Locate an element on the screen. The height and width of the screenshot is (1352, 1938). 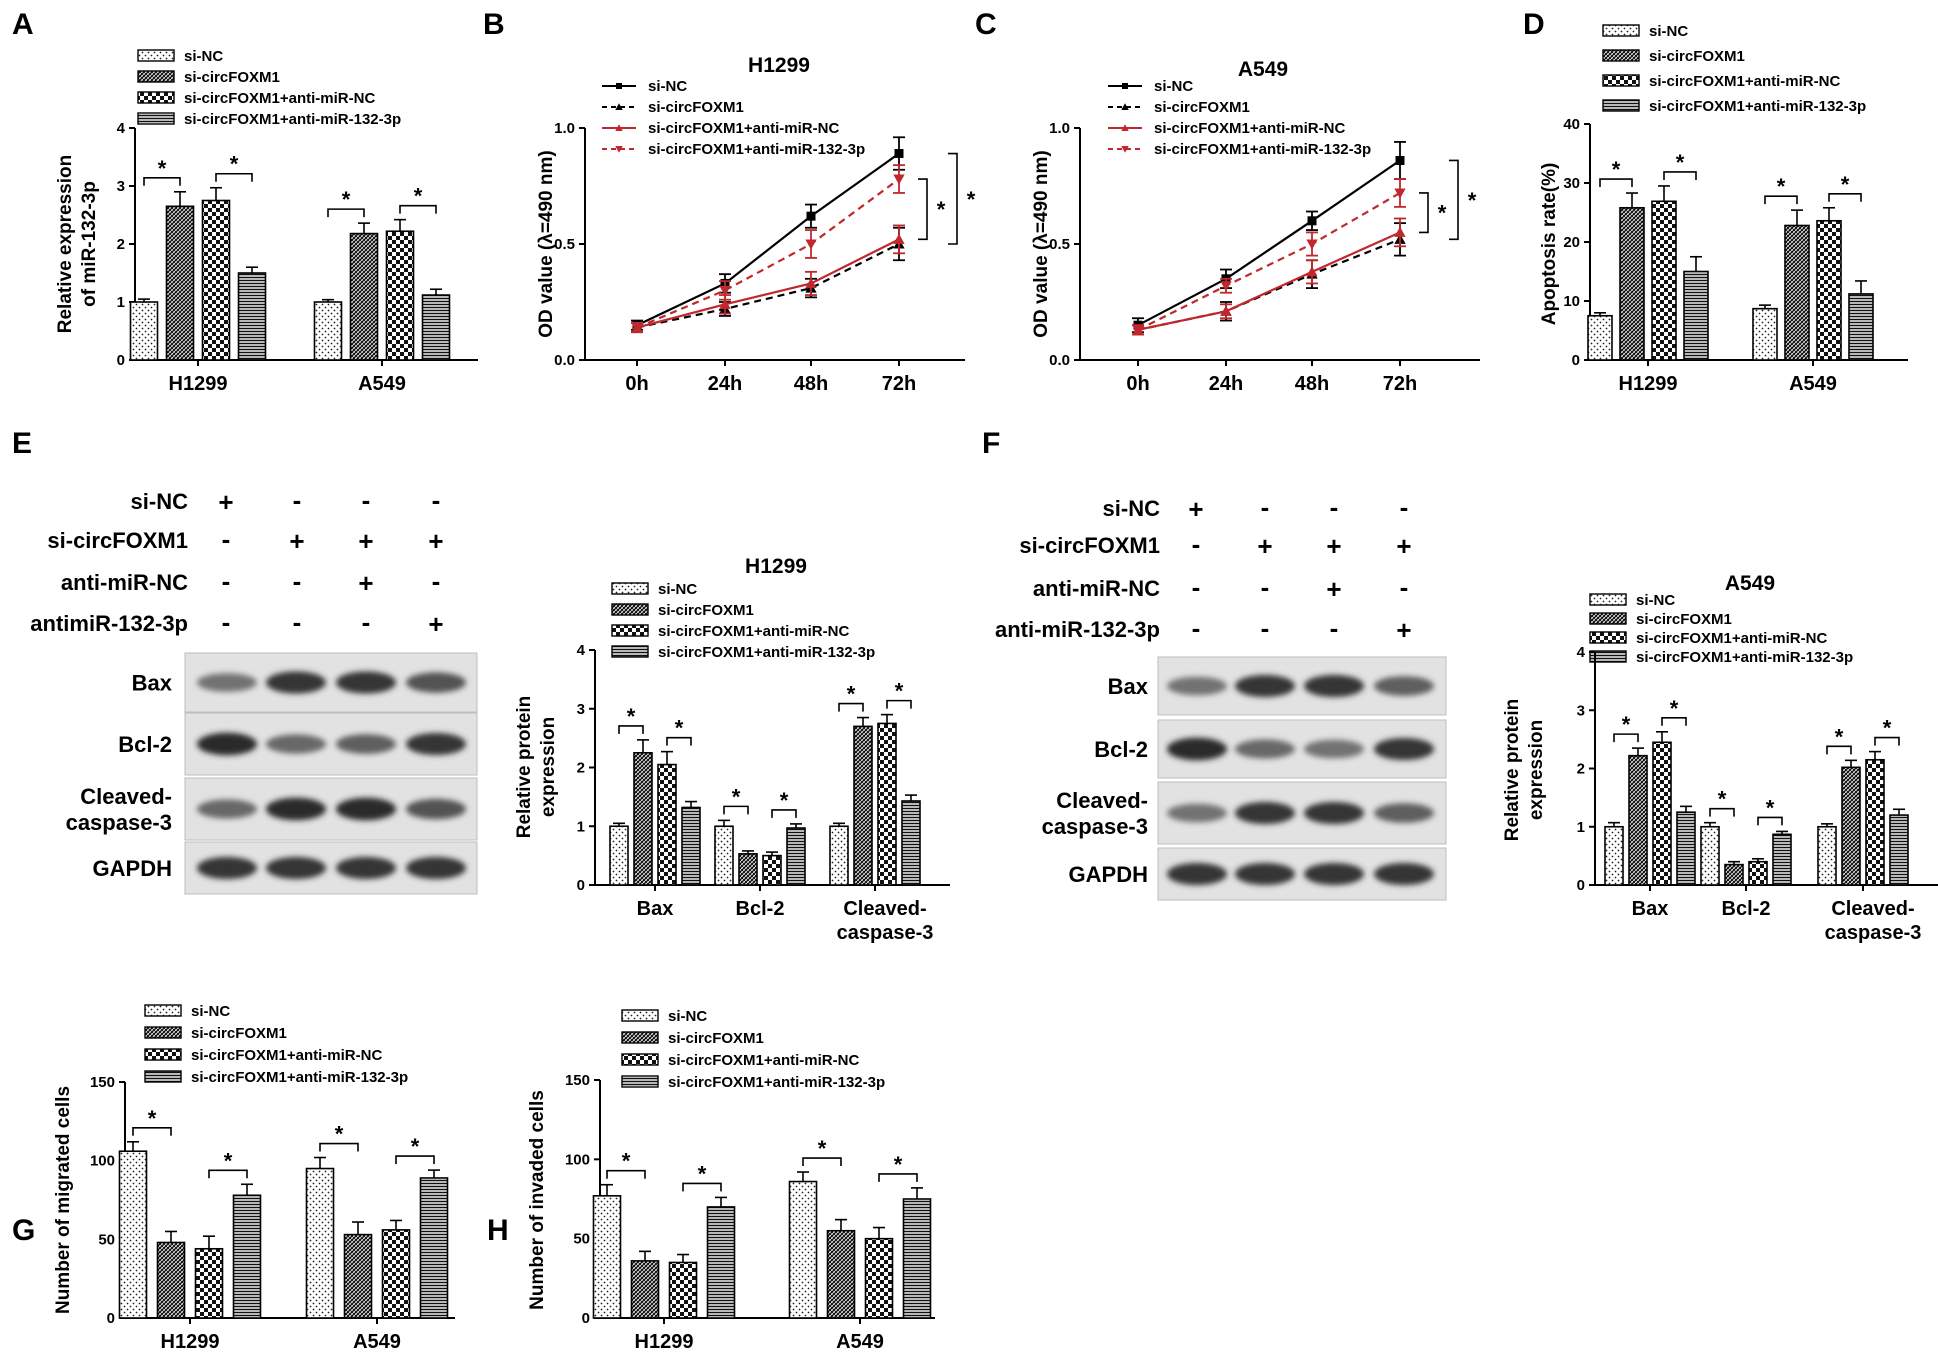
x-category-label-0: H1299 is located at coordinates (1648, 384).